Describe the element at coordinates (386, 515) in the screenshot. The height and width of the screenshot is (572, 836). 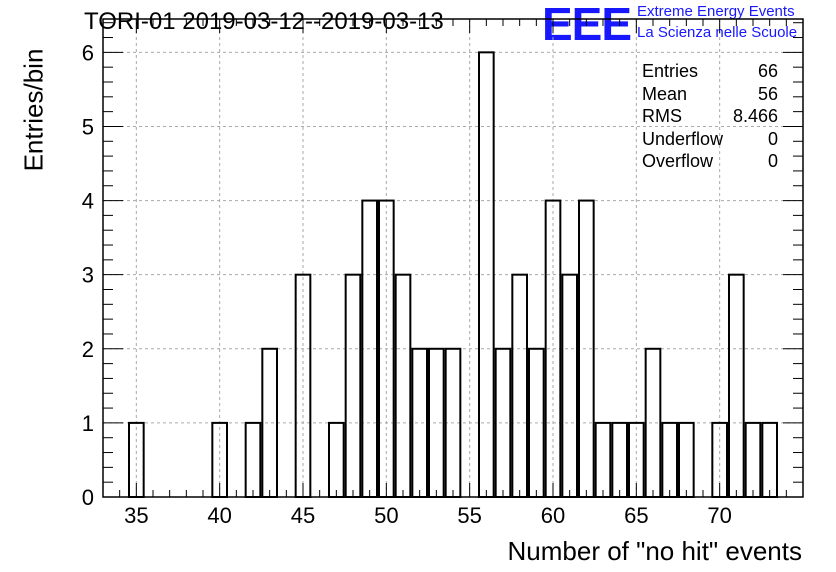
I see `x-tick-label: 50` at that location.